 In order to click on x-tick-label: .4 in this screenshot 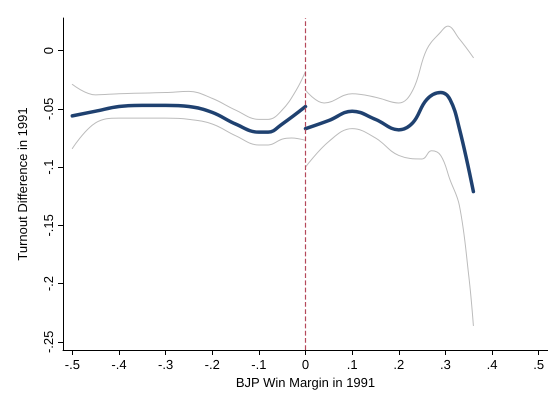, I will do `click(492, 364)`.